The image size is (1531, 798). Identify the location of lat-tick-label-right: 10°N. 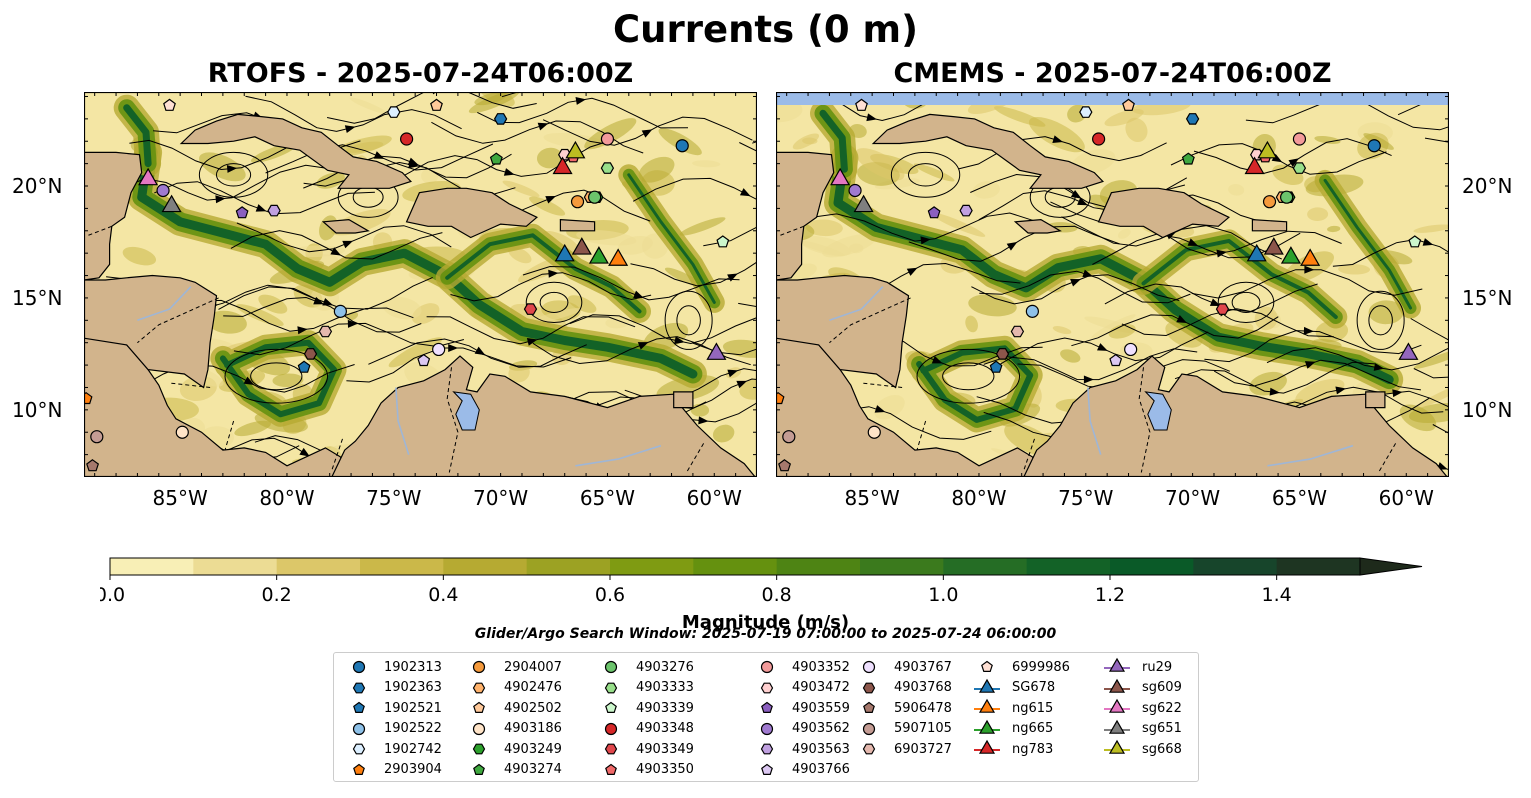
(1487, 409).